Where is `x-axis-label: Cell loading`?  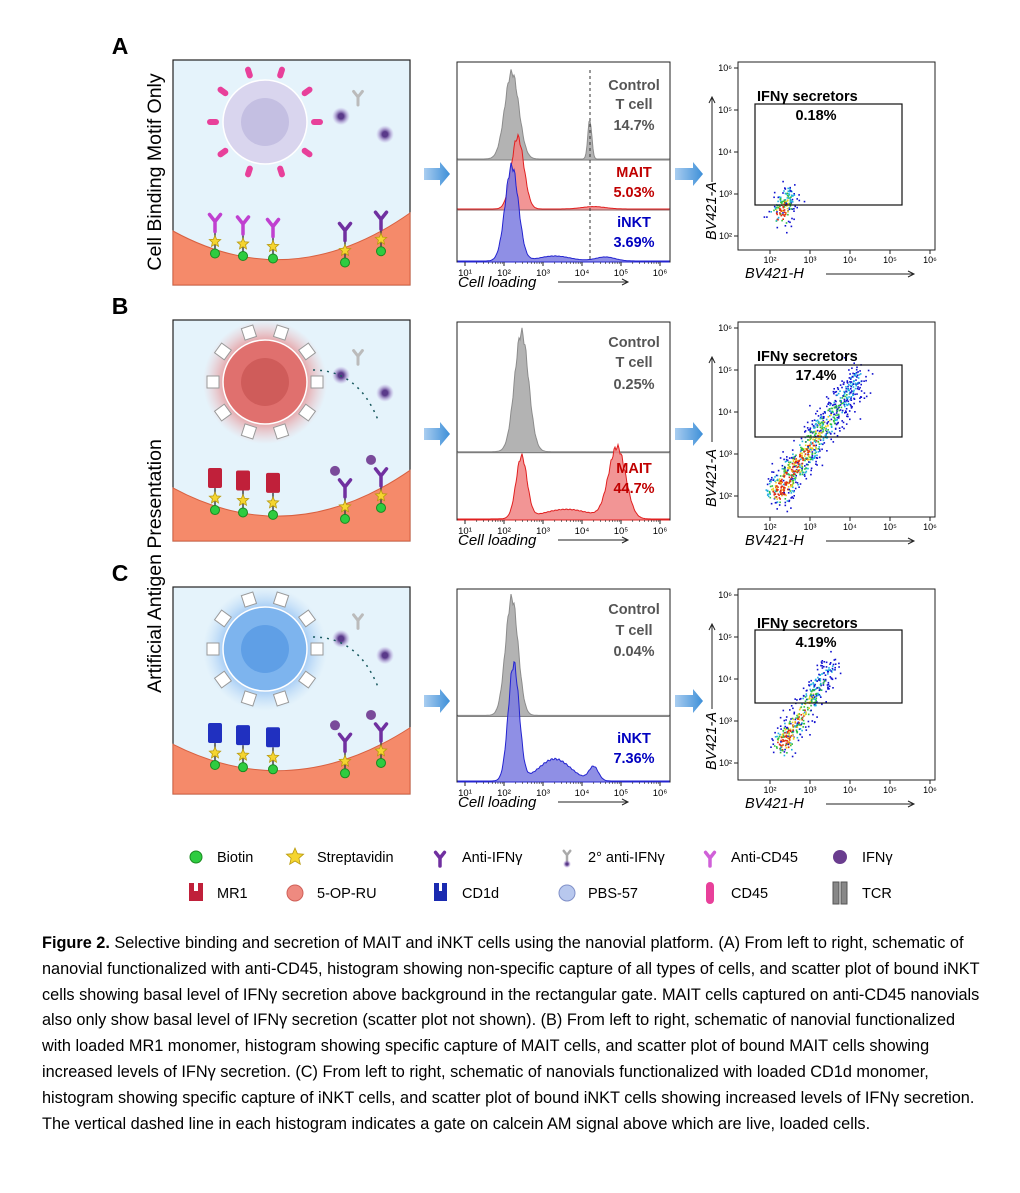 x-axis-label: Cell loading is located at coordinates (497, 282).